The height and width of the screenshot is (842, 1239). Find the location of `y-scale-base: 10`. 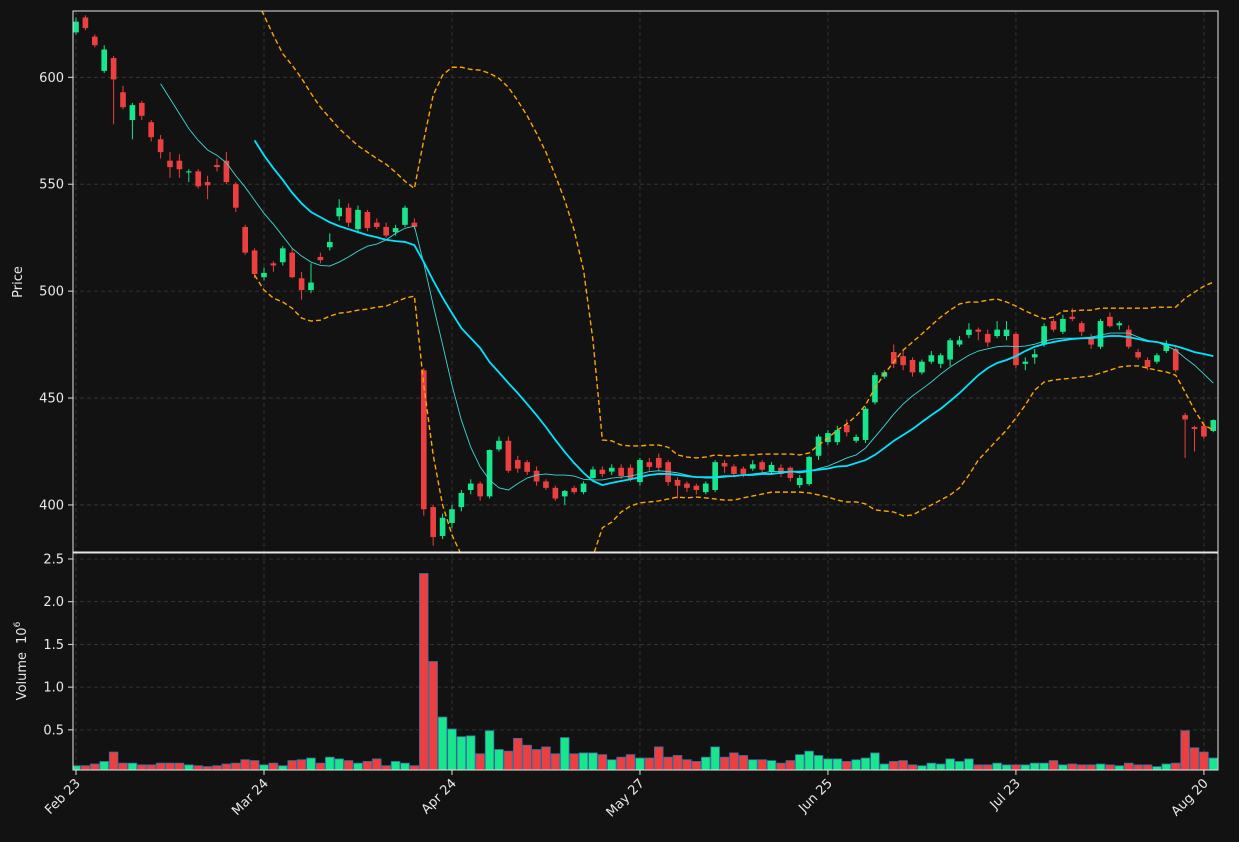

y-scale-base: 10 is located at coordinates (22, 635).